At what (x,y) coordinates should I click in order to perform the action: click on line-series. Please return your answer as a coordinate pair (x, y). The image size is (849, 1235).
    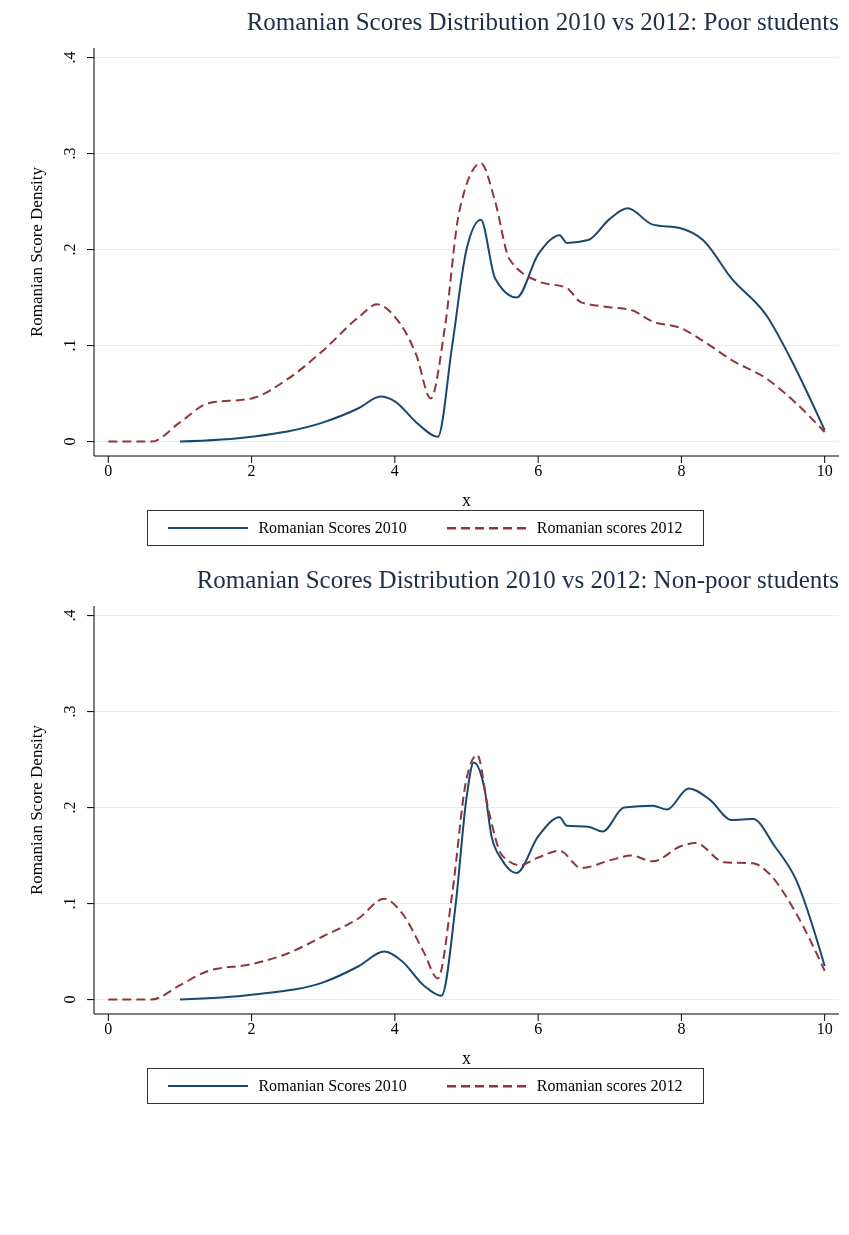
    Looking at the image, I should click on (502, 325).